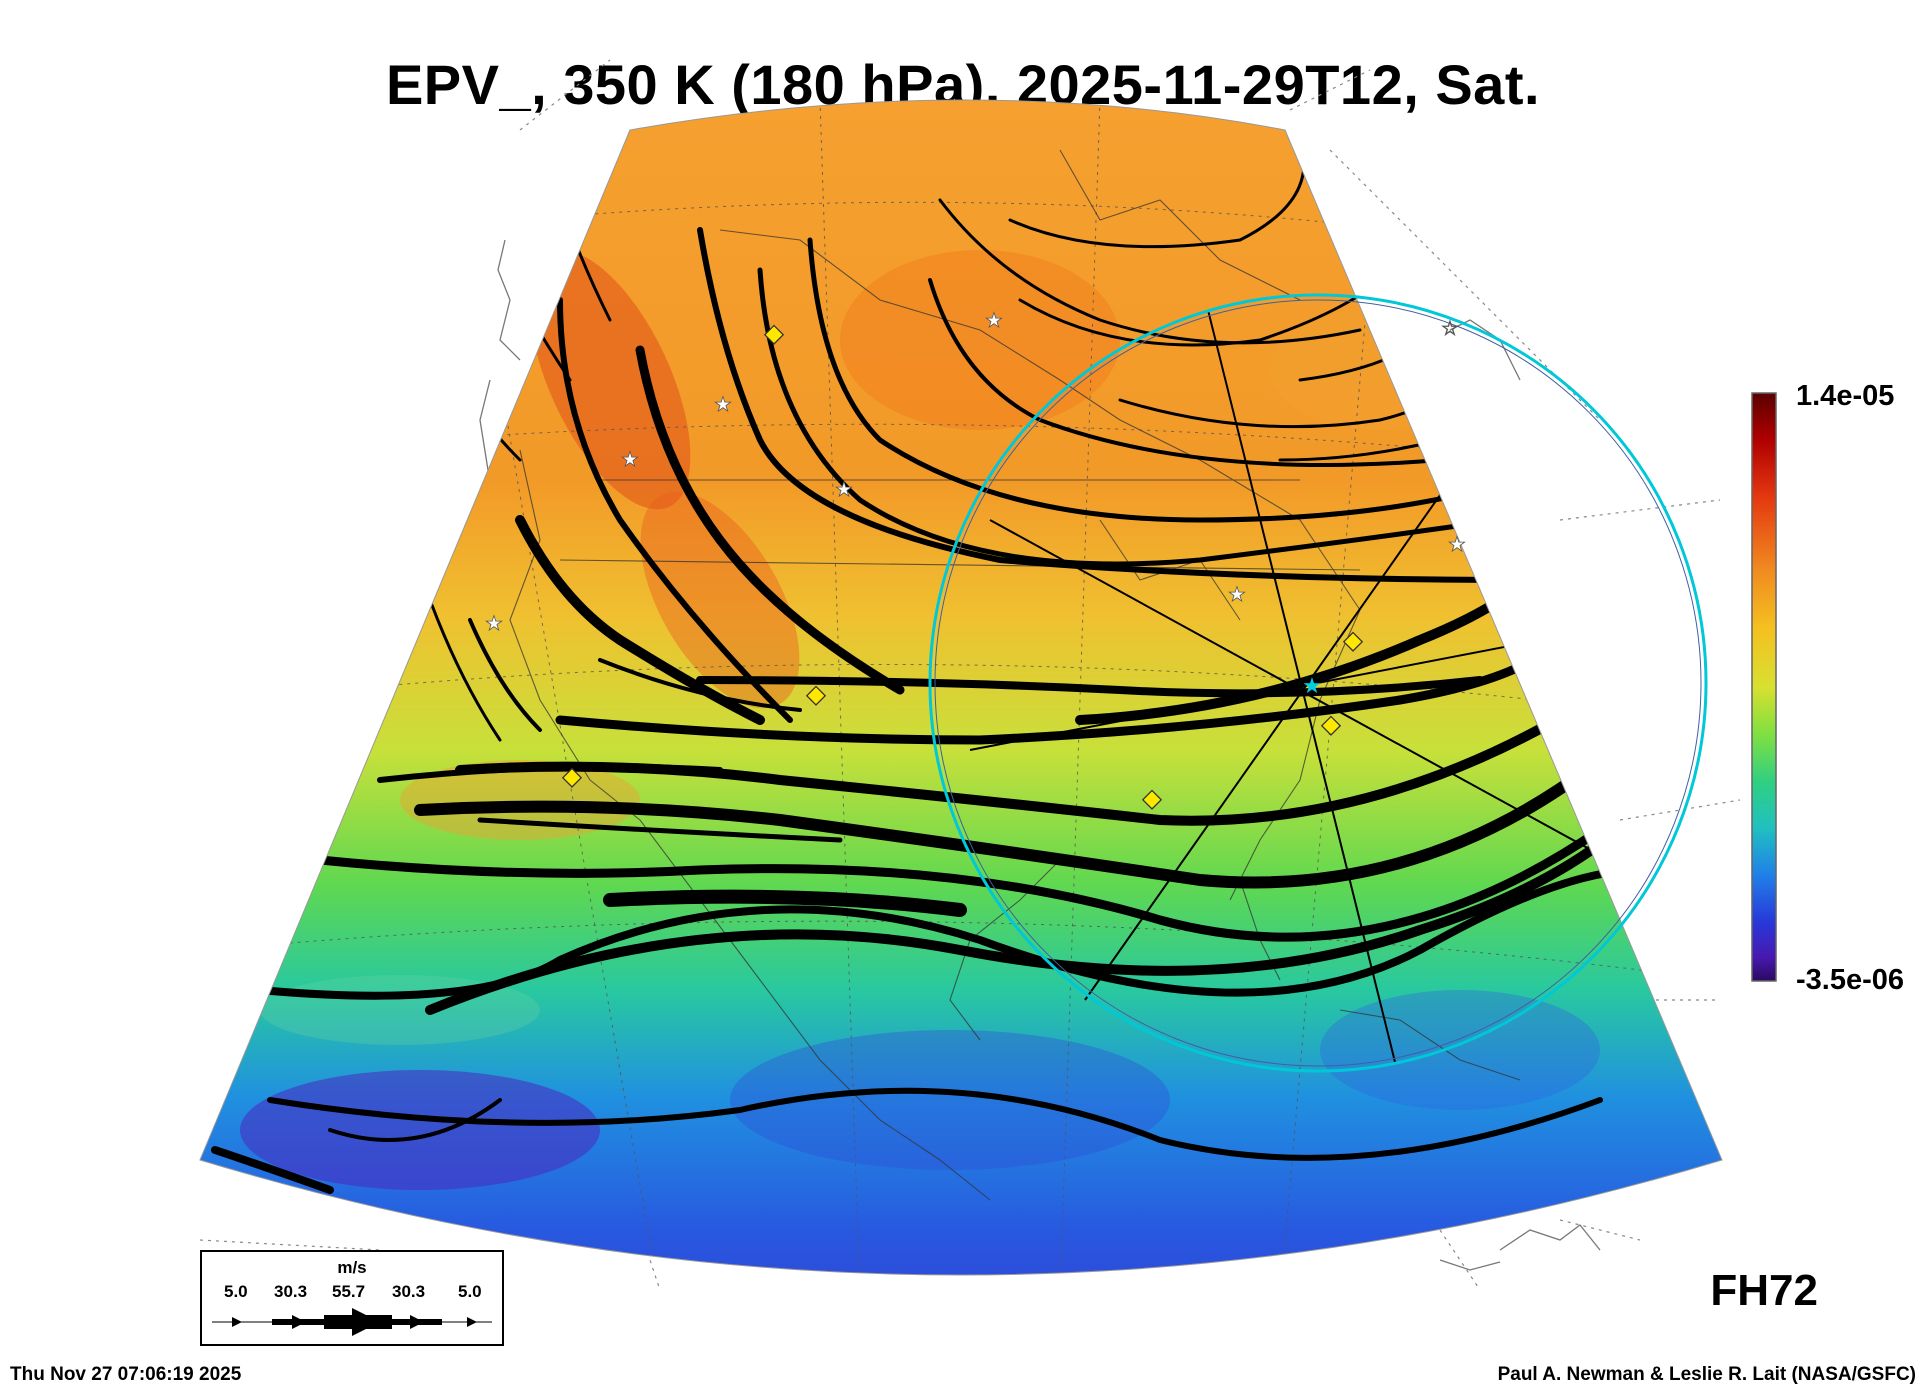  What do you see at coordinates (352, 1322) in the screenshot?
I see `wind-scale-arrow-icon` at bounding box center [352, 1322].